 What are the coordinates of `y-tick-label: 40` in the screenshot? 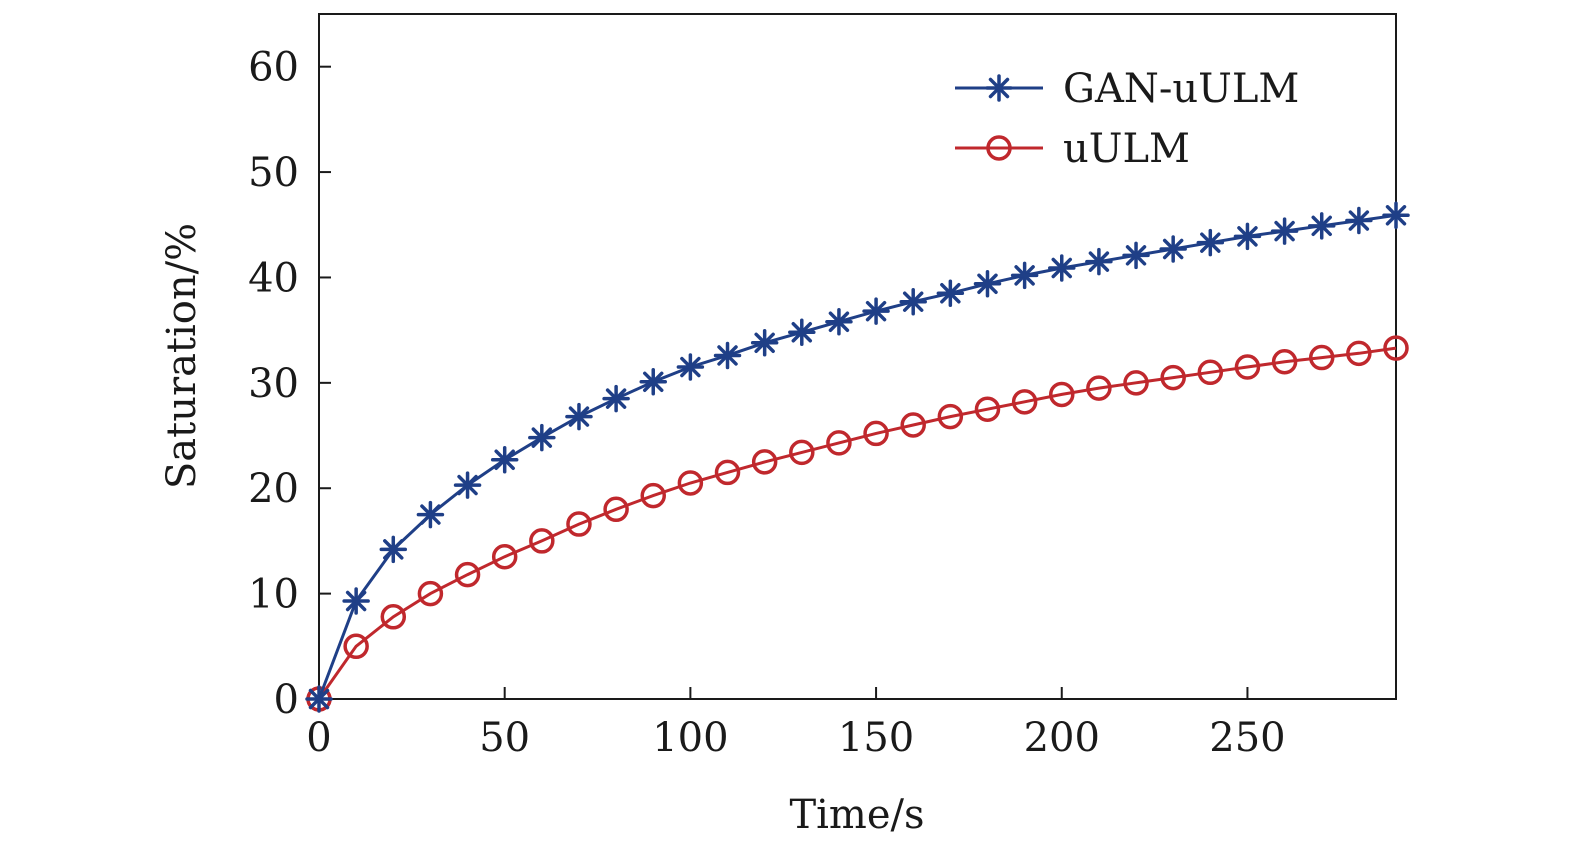 It's located at (273, 278).